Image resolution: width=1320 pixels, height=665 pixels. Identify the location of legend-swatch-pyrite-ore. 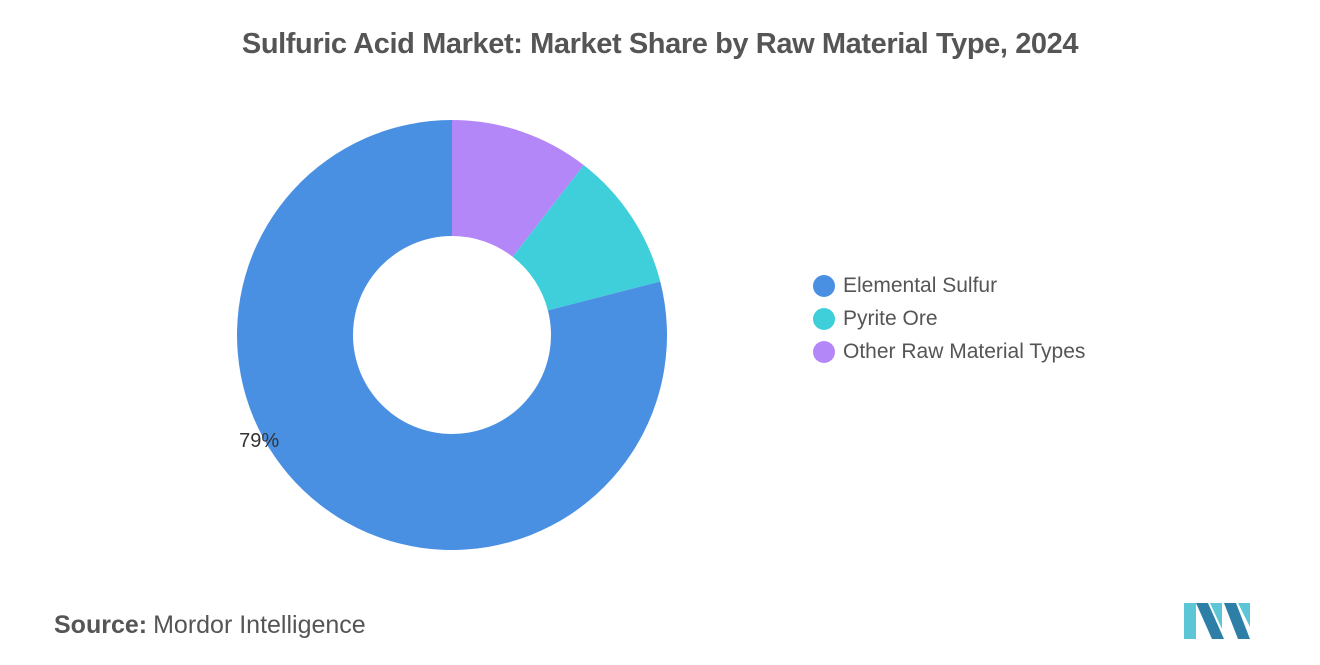
(824, 318).